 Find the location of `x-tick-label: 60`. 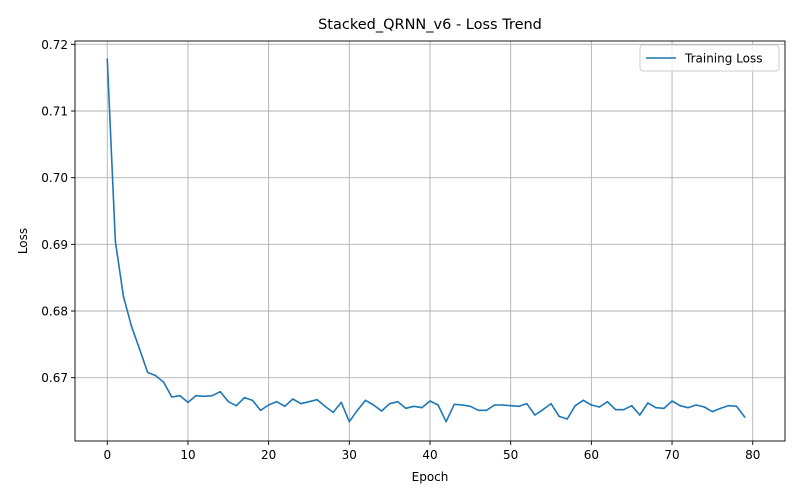

x-tick-label: 60 is located at coordinates (591, 455).